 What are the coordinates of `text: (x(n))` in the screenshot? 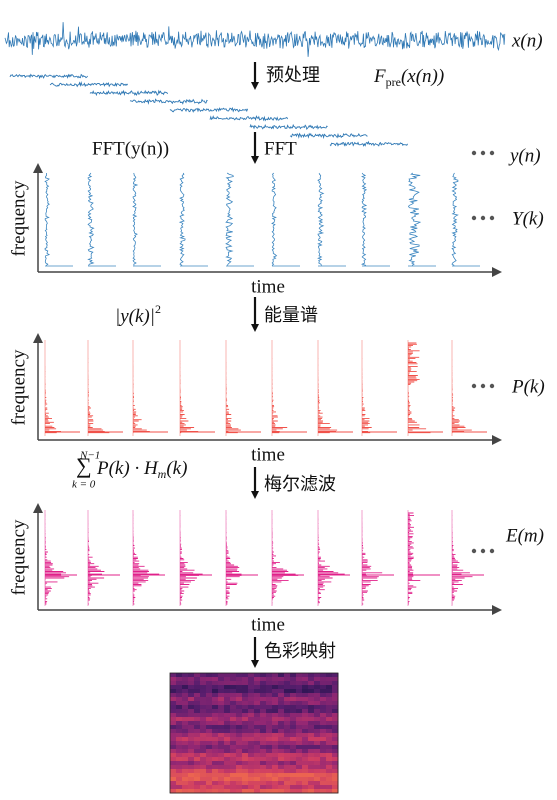 It's located at (422, 76).